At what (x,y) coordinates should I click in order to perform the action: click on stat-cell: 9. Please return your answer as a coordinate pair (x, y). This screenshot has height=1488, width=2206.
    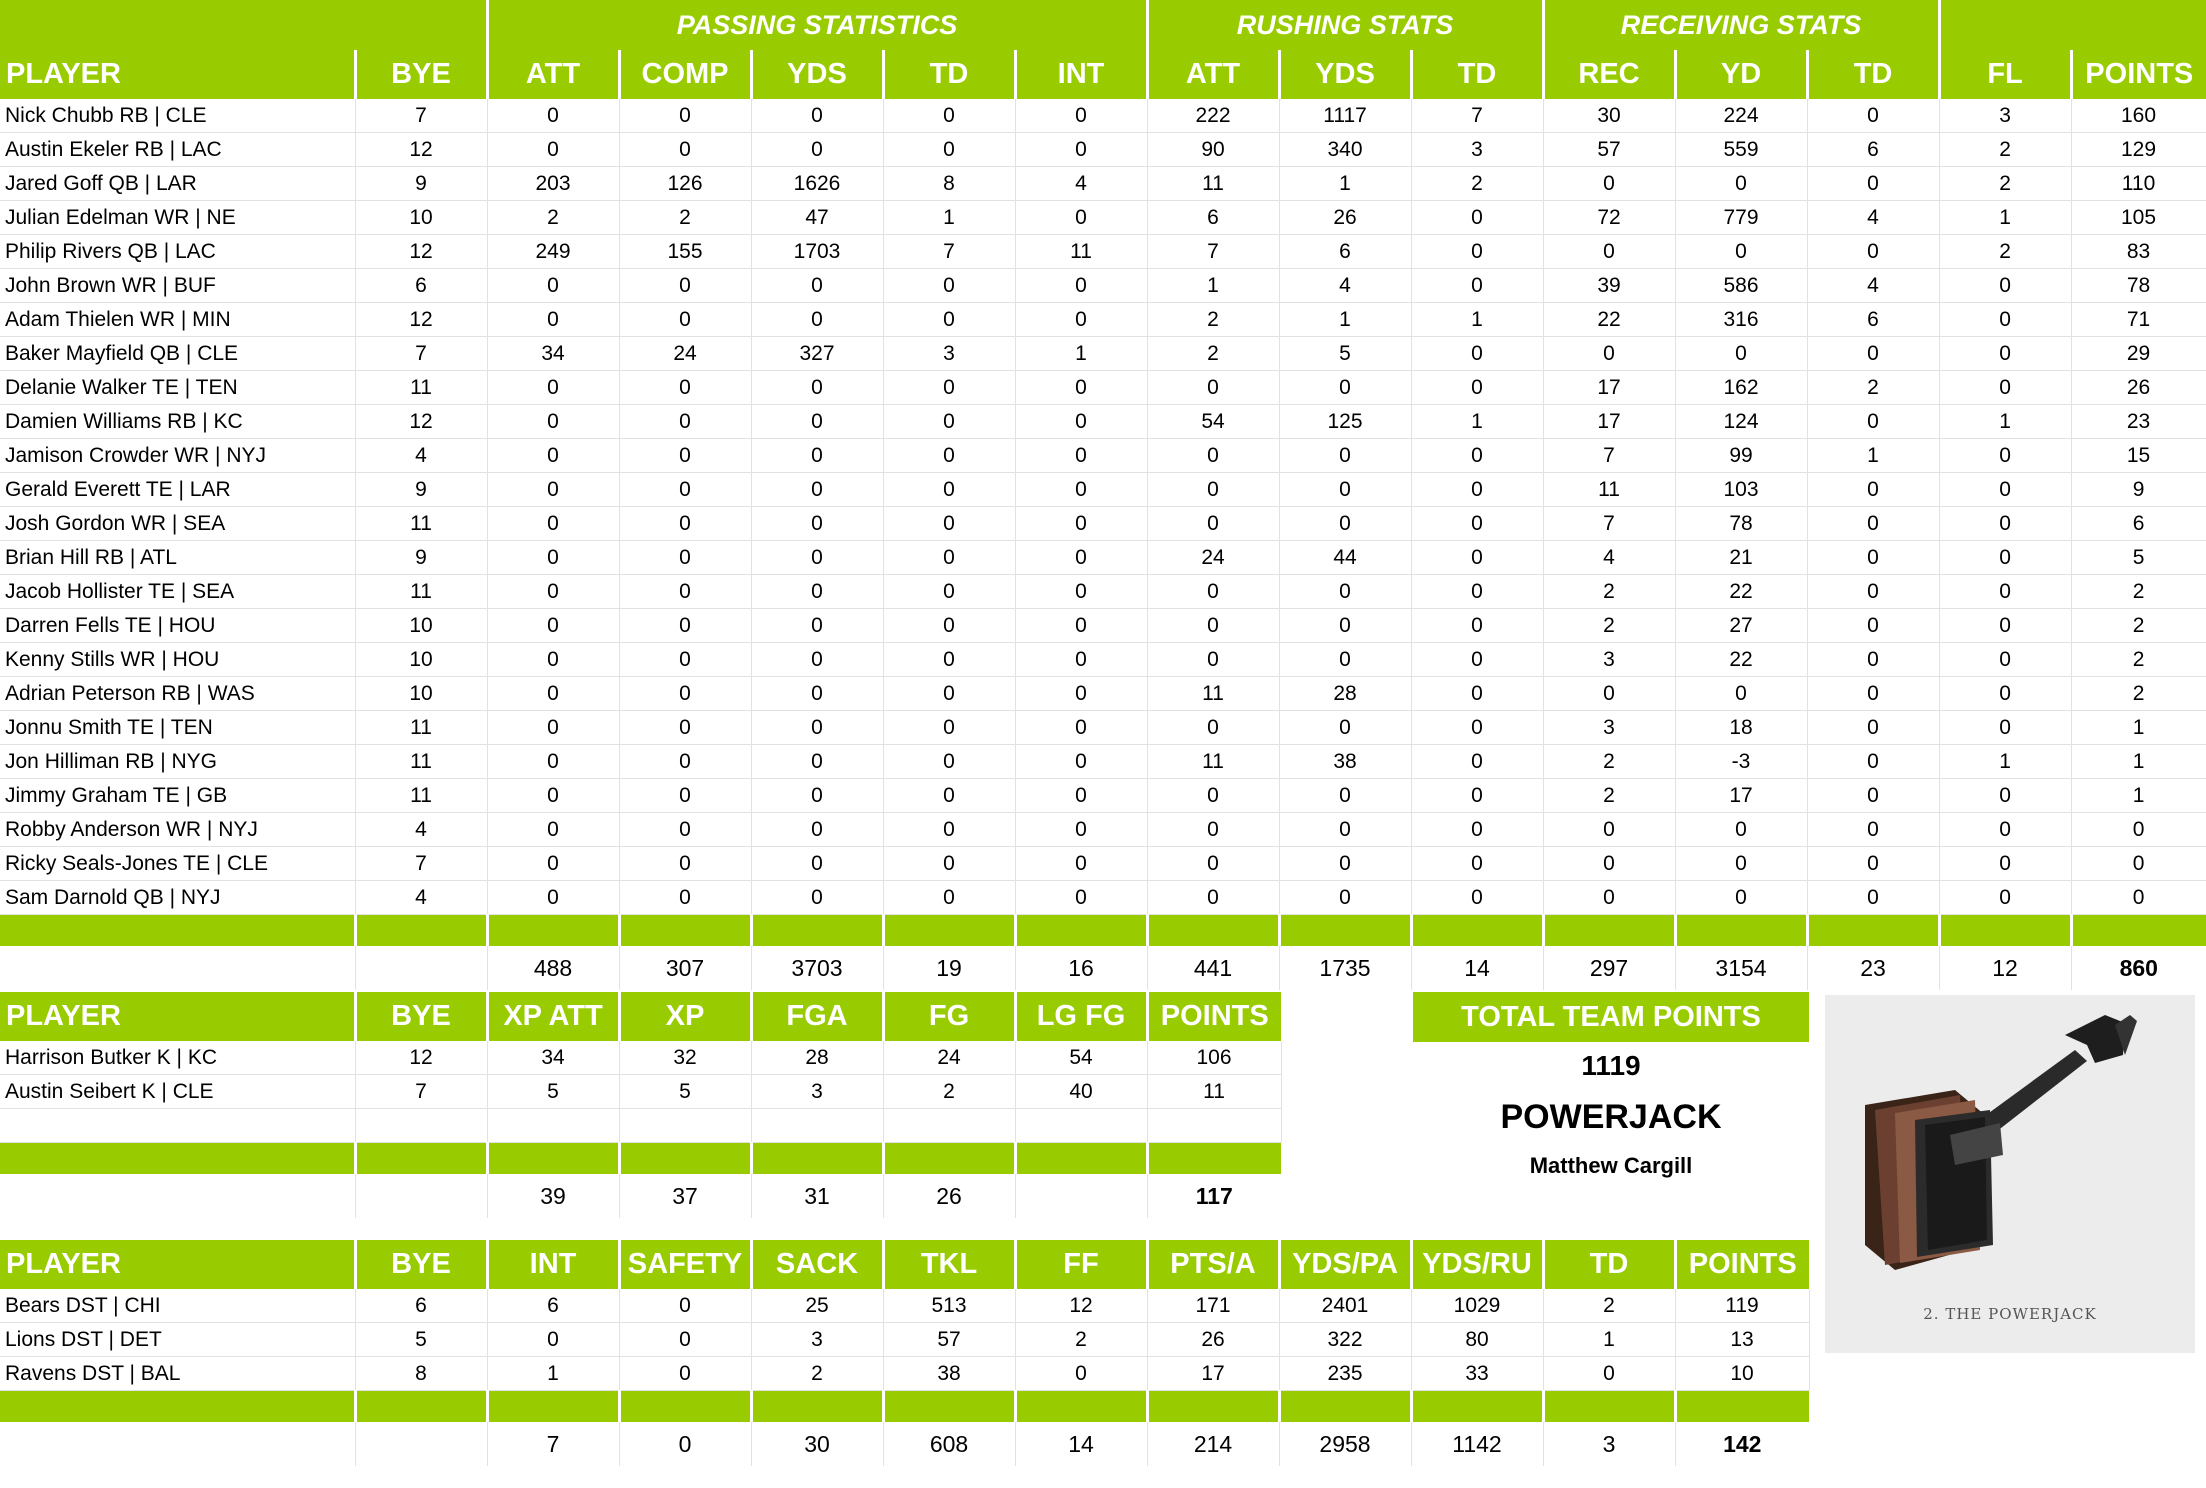
    Looking at the image, I should click on (421, 557).